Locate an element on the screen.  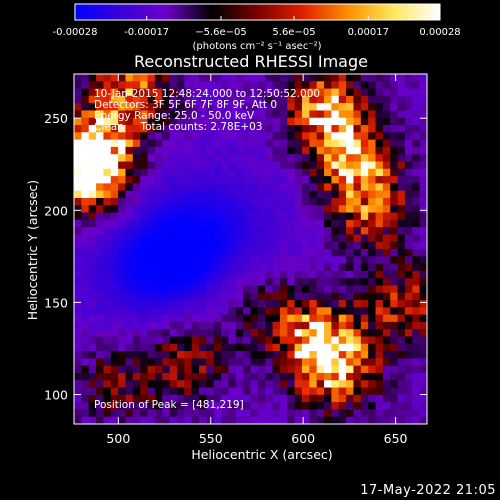
annotation-peak: Position of Peak = [481,219] is located at coordinates (169, 405).